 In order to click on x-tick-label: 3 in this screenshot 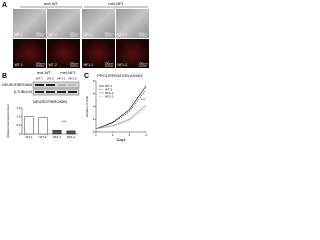, I will do `click(129, 135)`.